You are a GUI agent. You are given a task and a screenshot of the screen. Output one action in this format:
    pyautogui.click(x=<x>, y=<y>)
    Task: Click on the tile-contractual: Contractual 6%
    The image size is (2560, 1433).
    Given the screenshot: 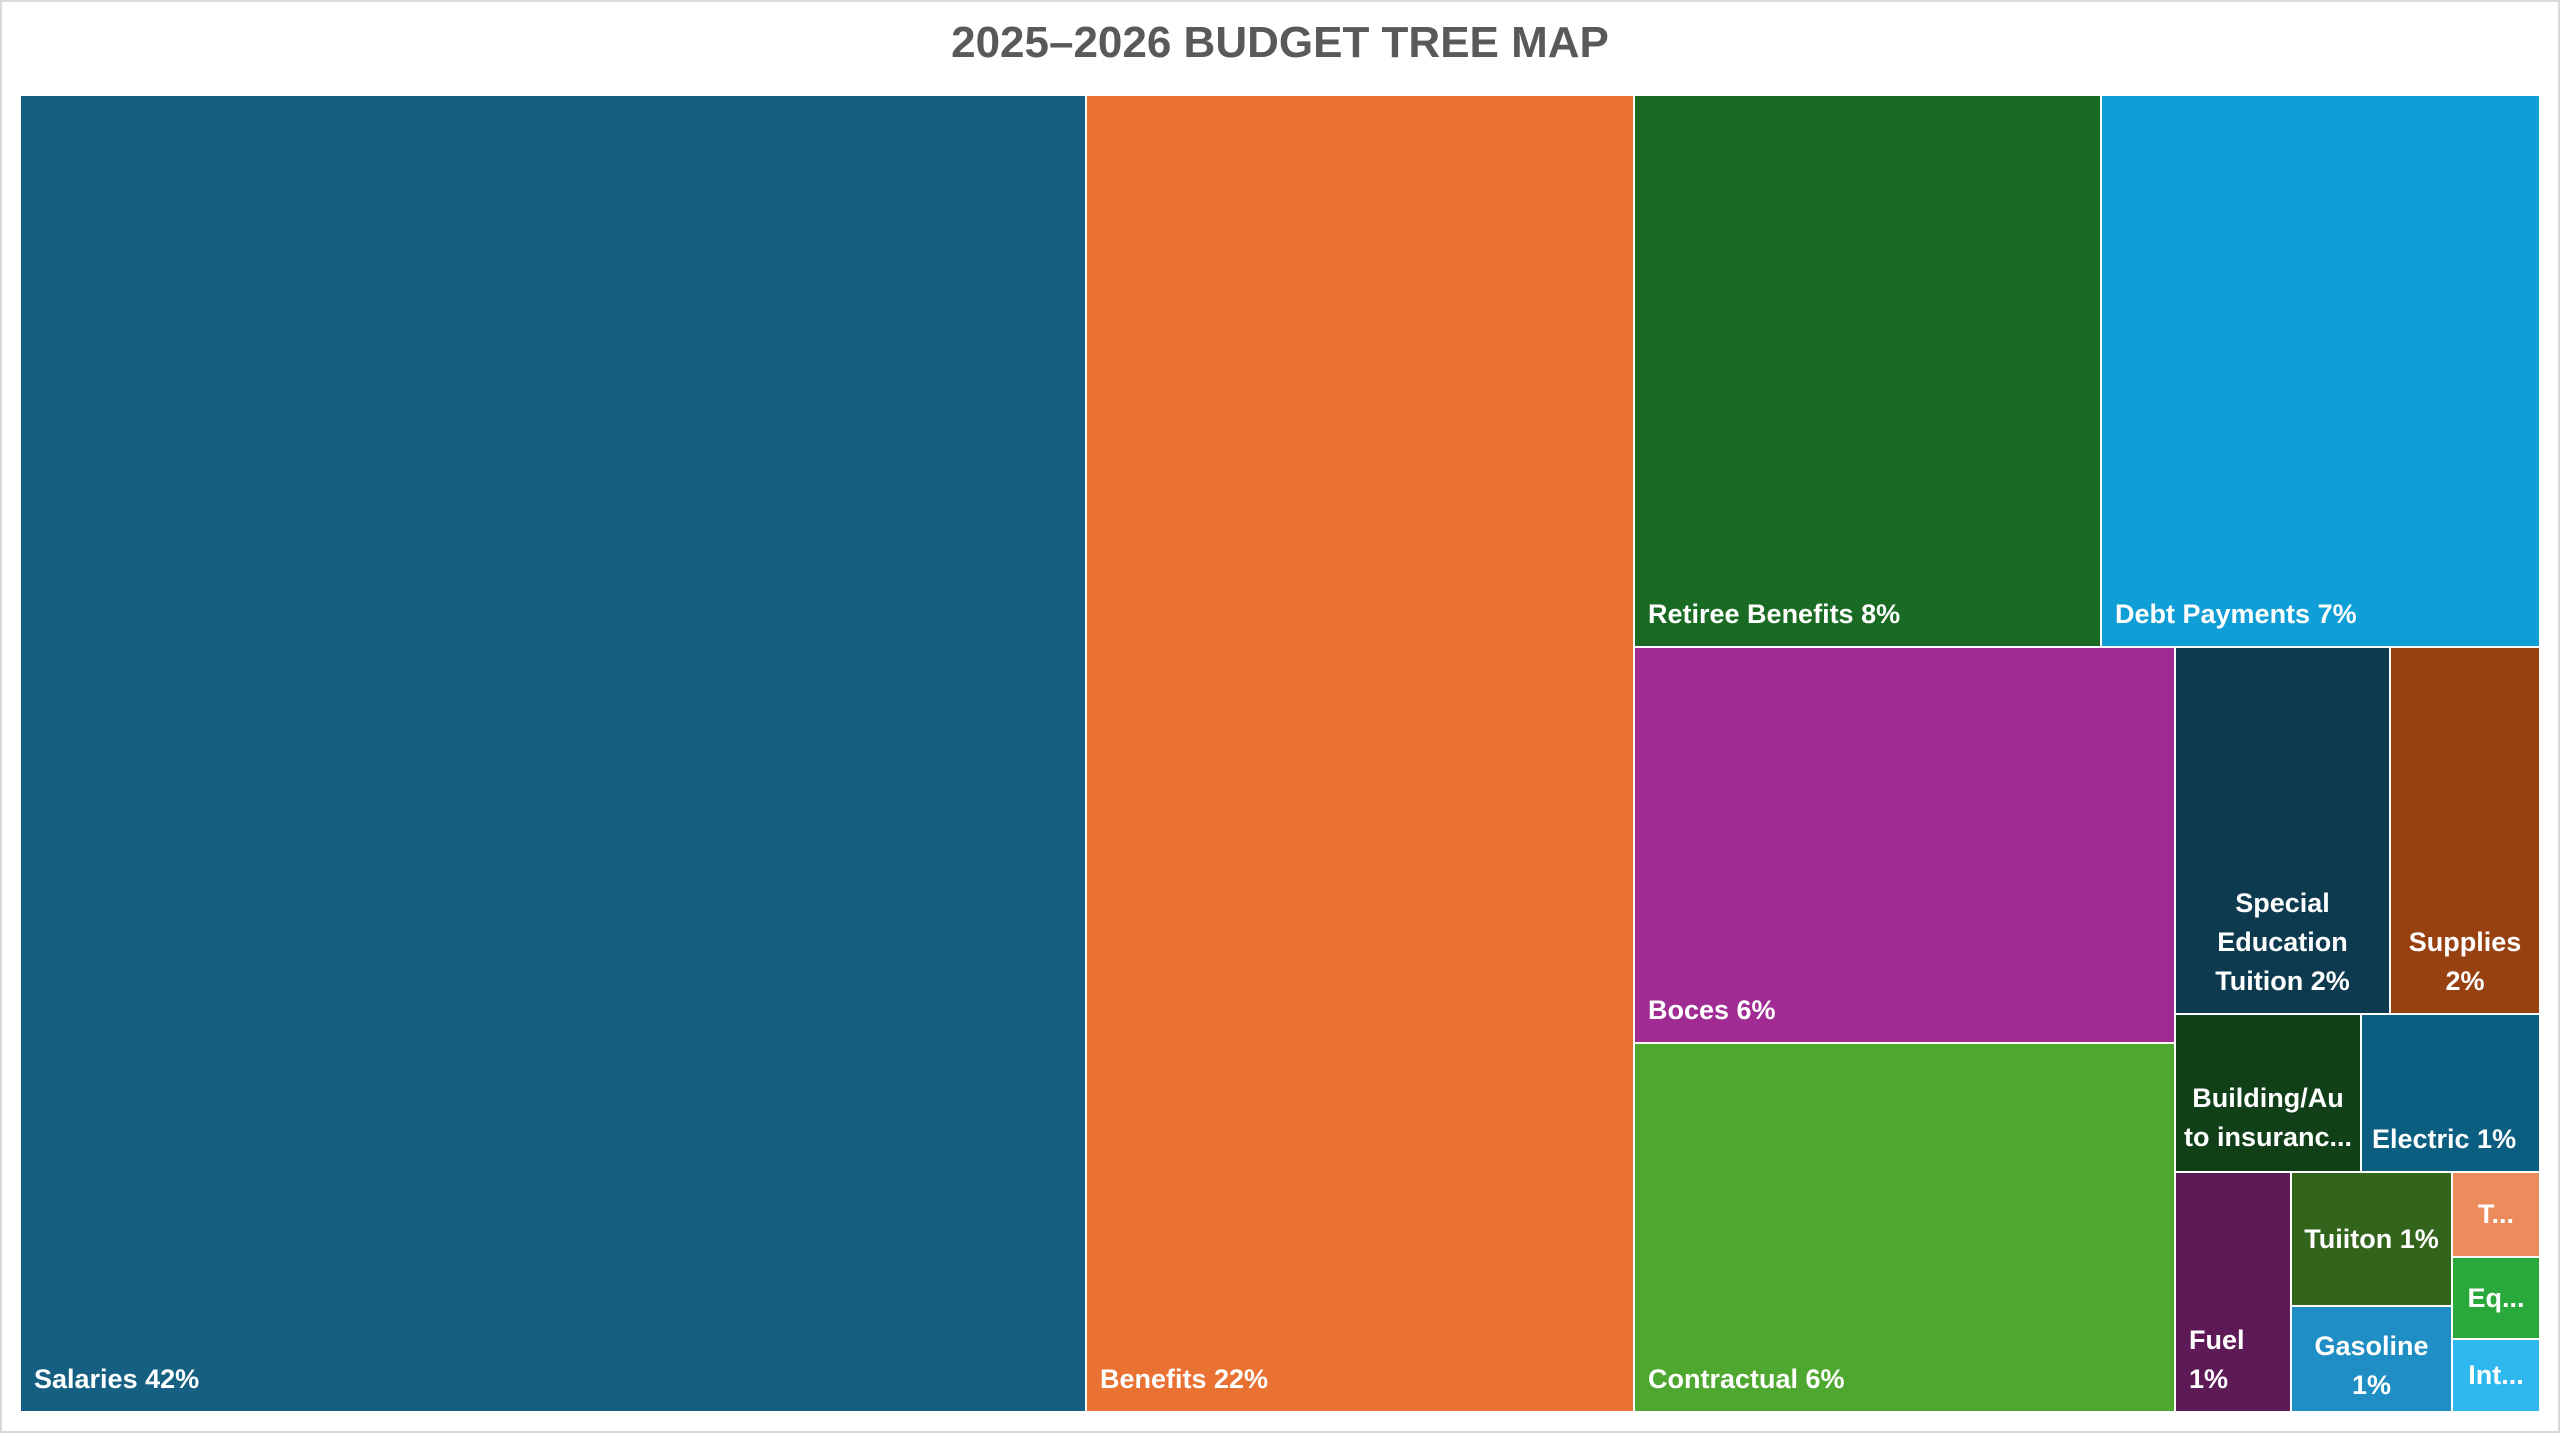 What is the action you would take?
    pyautogui.click(x=1904, y=1227)
    